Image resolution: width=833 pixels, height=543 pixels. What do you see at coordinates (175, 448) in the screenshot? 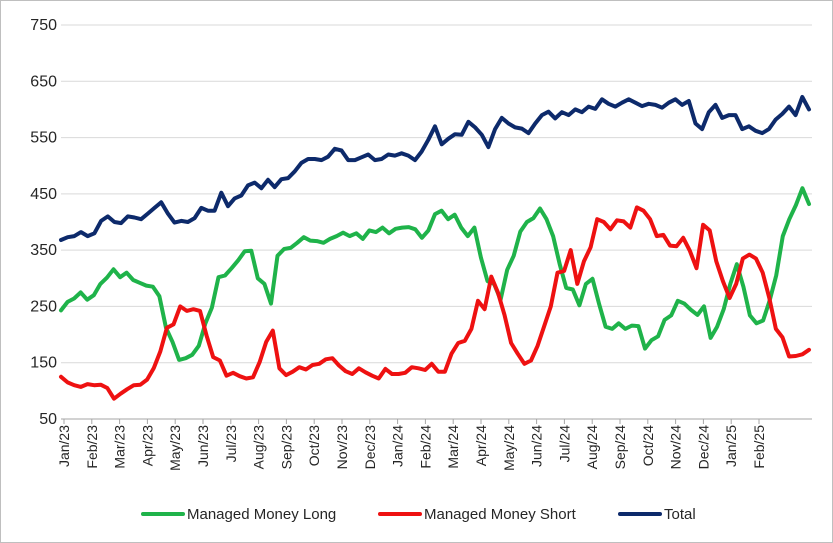
I see `x-tick-label: May/23` at bounding box center [175, 448].